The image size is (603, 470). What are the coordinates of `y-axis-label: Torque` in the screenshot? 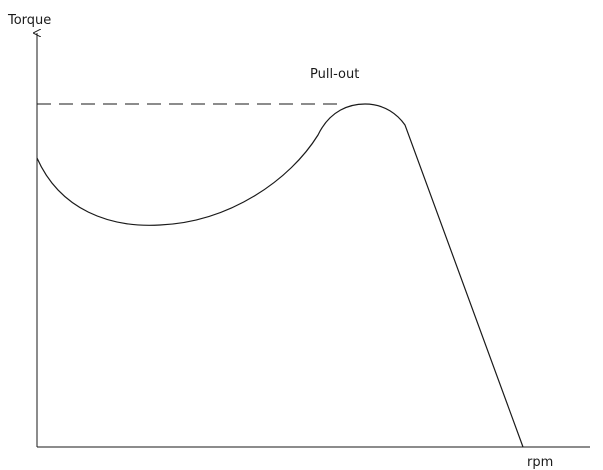 It's located at (29, 20).